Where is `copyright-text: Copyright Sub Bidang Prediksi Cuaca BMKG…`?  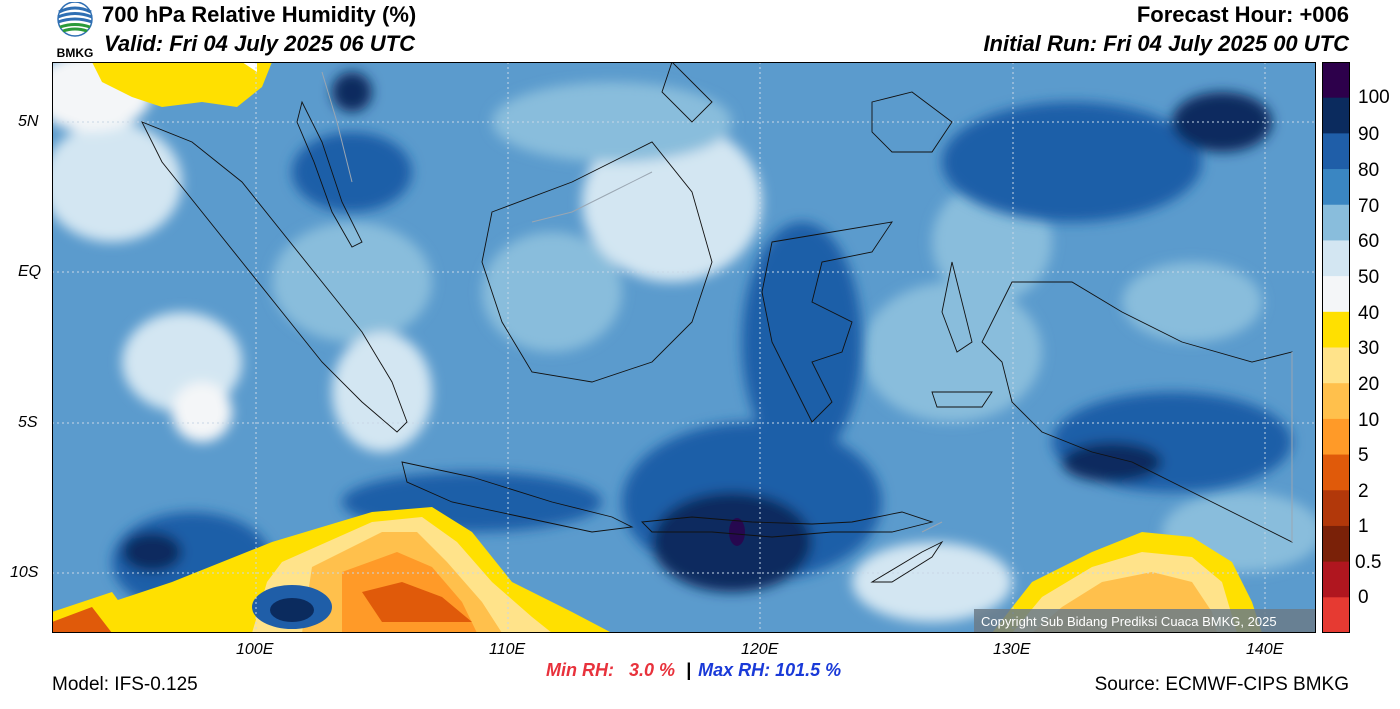
copyright-text: Copyright Sub Bidang Prediksi Cuaca BMKG… is located at coordinates (1129, 621).